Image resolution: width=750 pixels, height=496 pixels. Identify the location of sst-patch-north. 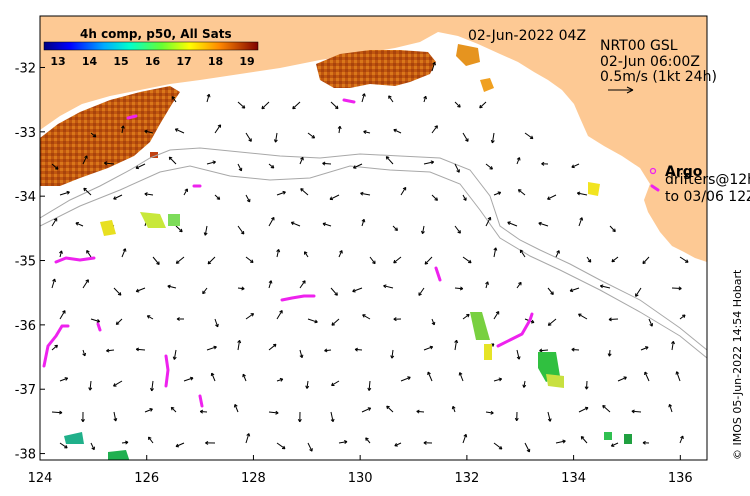
(376, 69).